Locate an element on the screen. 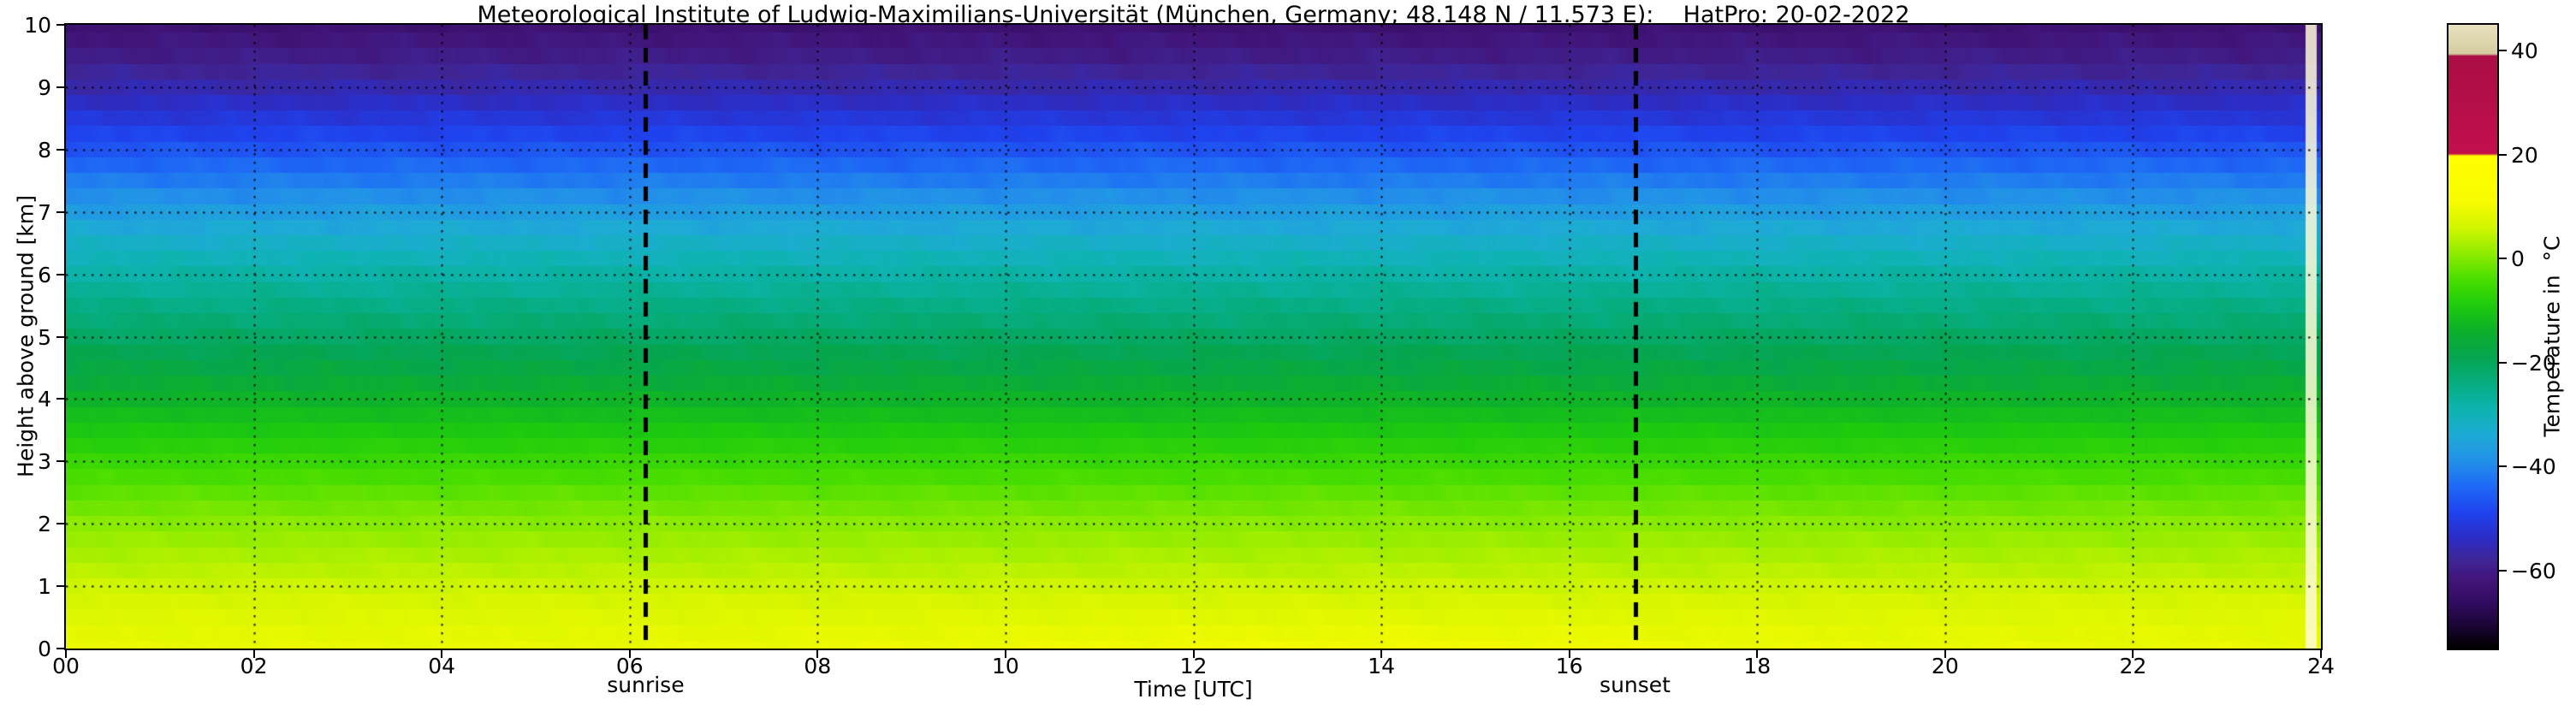 This screenshot has width=2576, height=705. x-tick-label: 14 is located at coordinates (1381, 666).